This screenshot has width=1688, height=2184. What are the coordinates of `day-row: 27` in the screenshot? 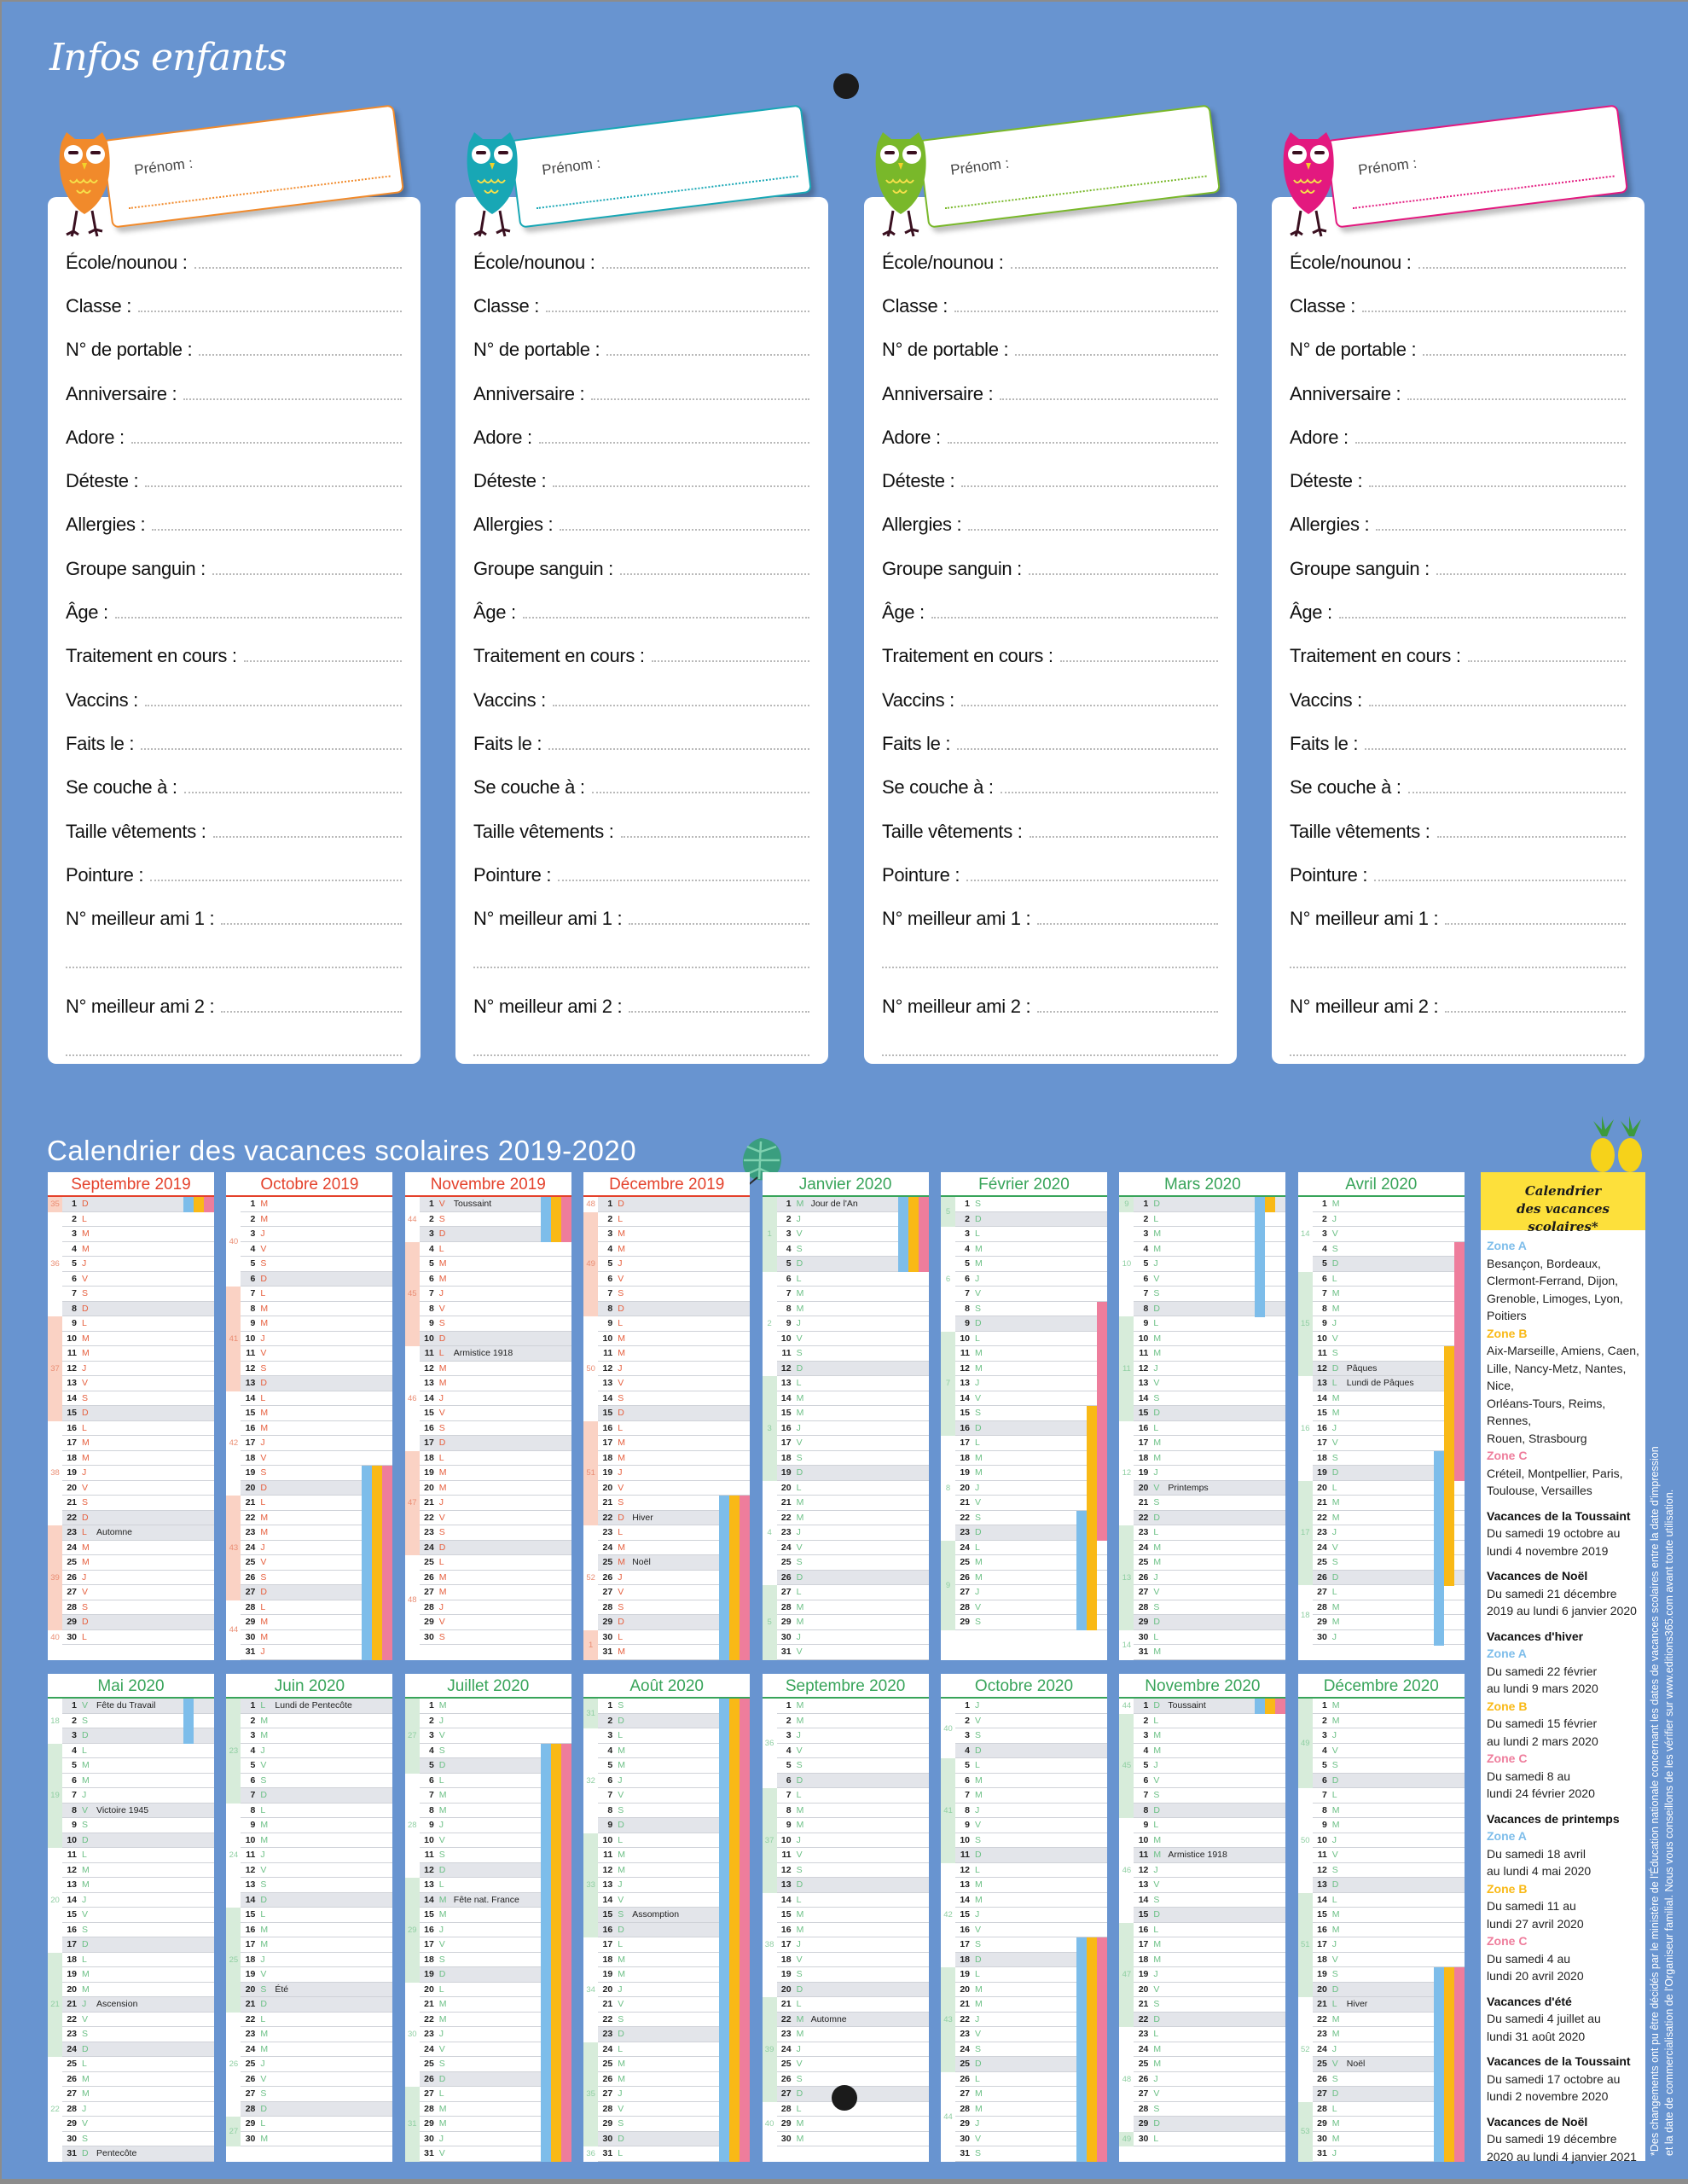 It's located at (1031, 1592).